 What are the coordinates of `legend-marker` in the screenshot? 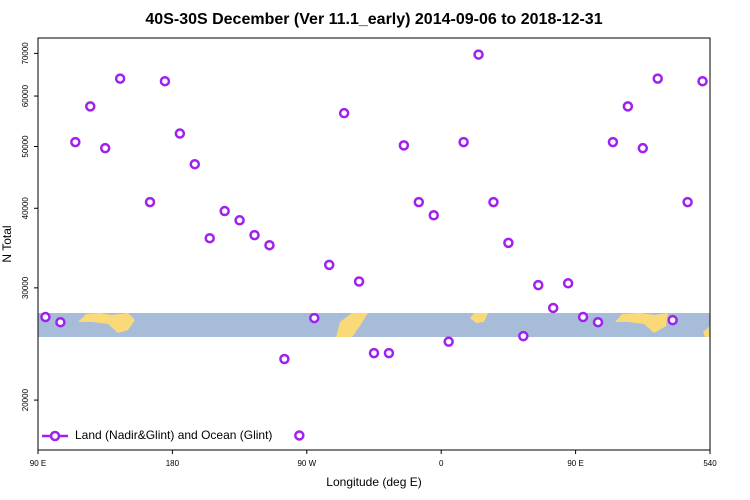 It's located at (55, 436).